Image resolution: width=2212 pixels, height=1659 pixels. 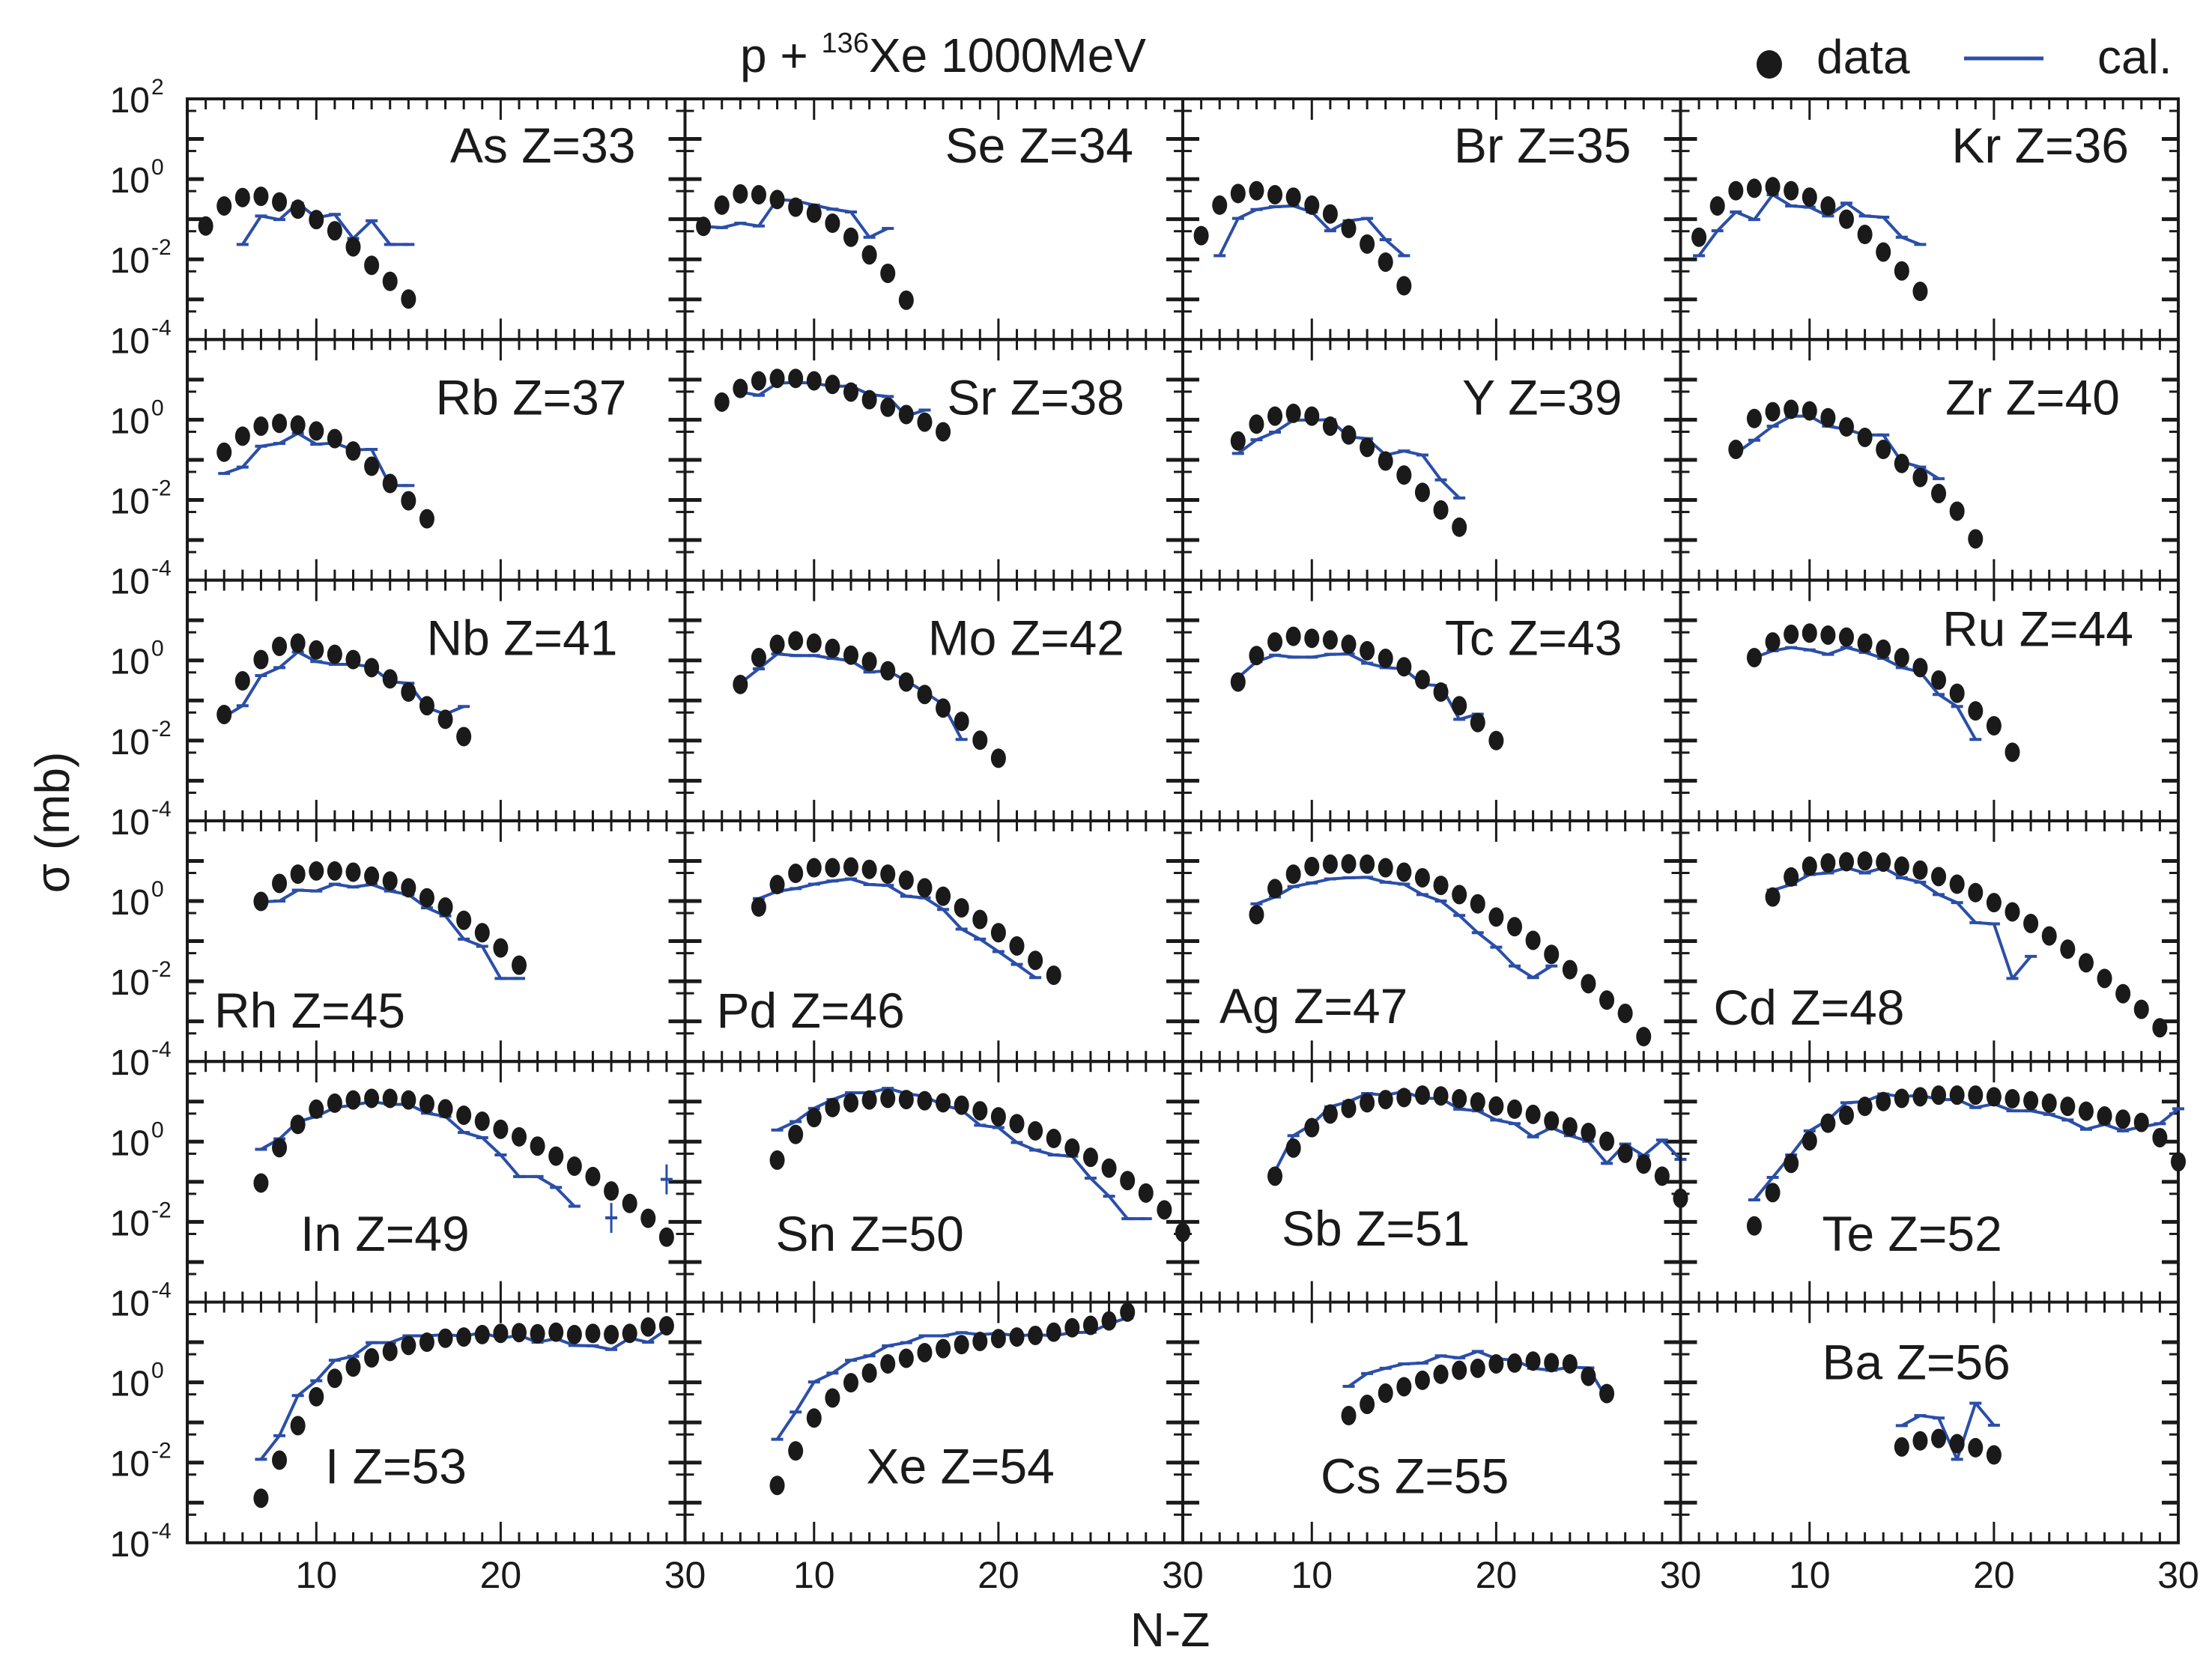 I want to click on panel-pd: Pd Z=46, so click(x=933, y=941).